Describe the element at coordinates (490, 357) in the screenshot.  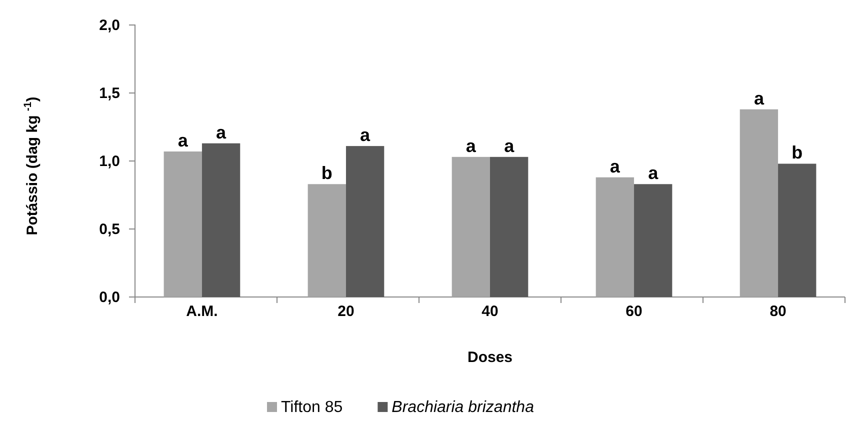
I see `x-axis-title: Doses` at that location.